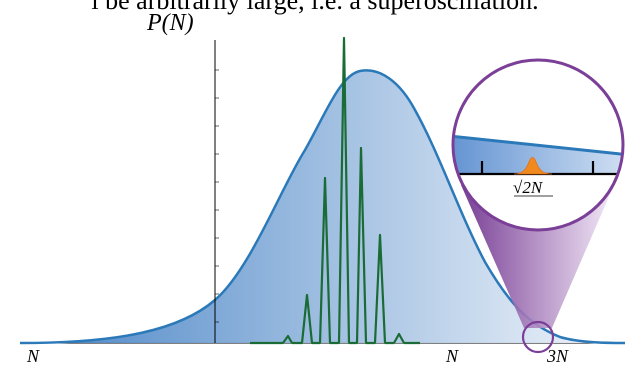  What do you see at coordinates (170, 23) in the screenshot?
I see `y-axis-label: P(N)` at bounding box center [170, 23].